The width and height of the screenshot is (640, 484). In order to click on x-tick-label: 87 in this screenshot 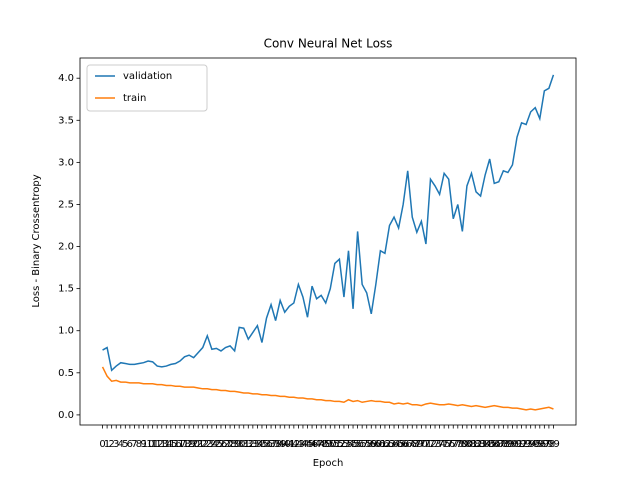, I will do `click(498, 444)`.